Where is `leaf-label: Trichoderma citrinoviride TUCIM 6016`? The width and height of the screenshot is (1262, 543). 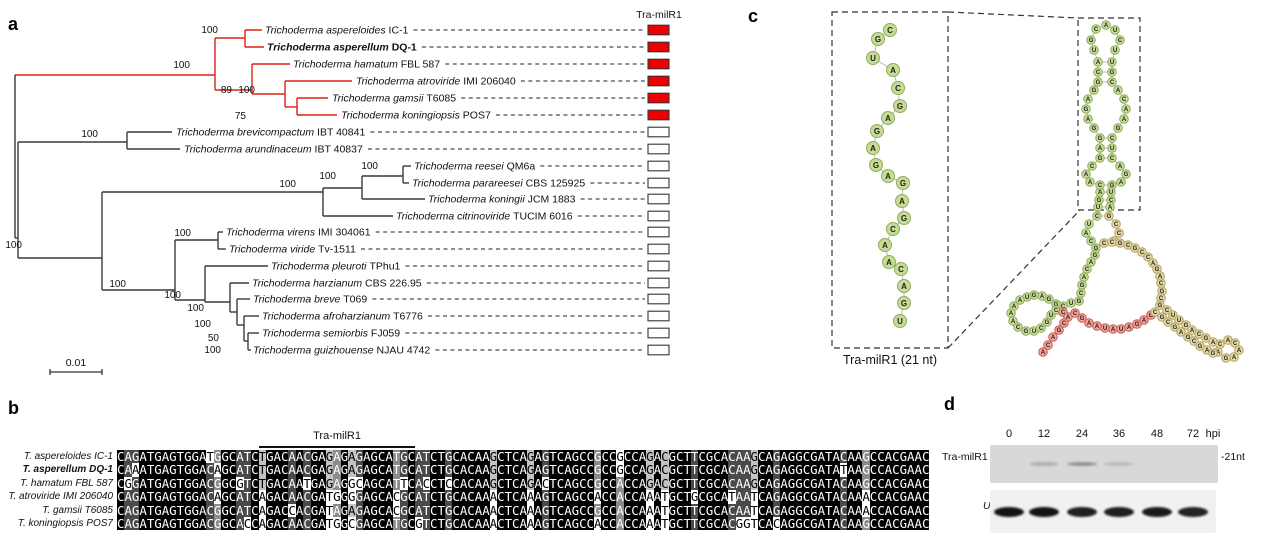
leaf-label: Trichoderma citrinoviride TUCIM 6016 is located at coordinates (484, 217).